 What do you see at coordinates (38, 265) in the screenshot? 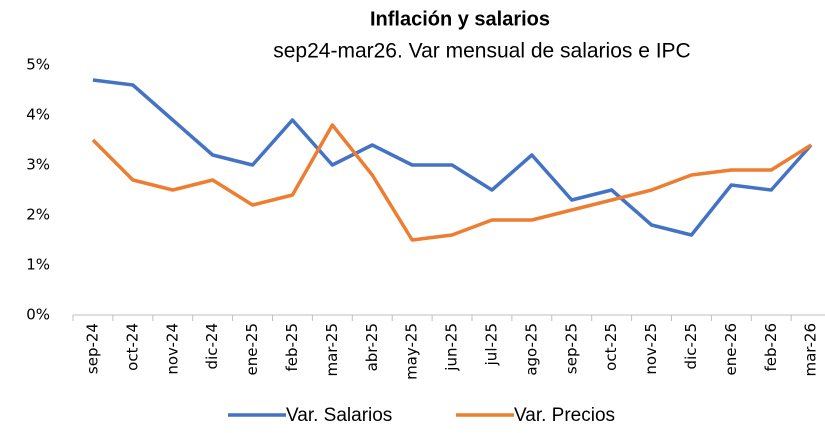
I see `y-tick-label: 1%` at bounding box center [38, 265].